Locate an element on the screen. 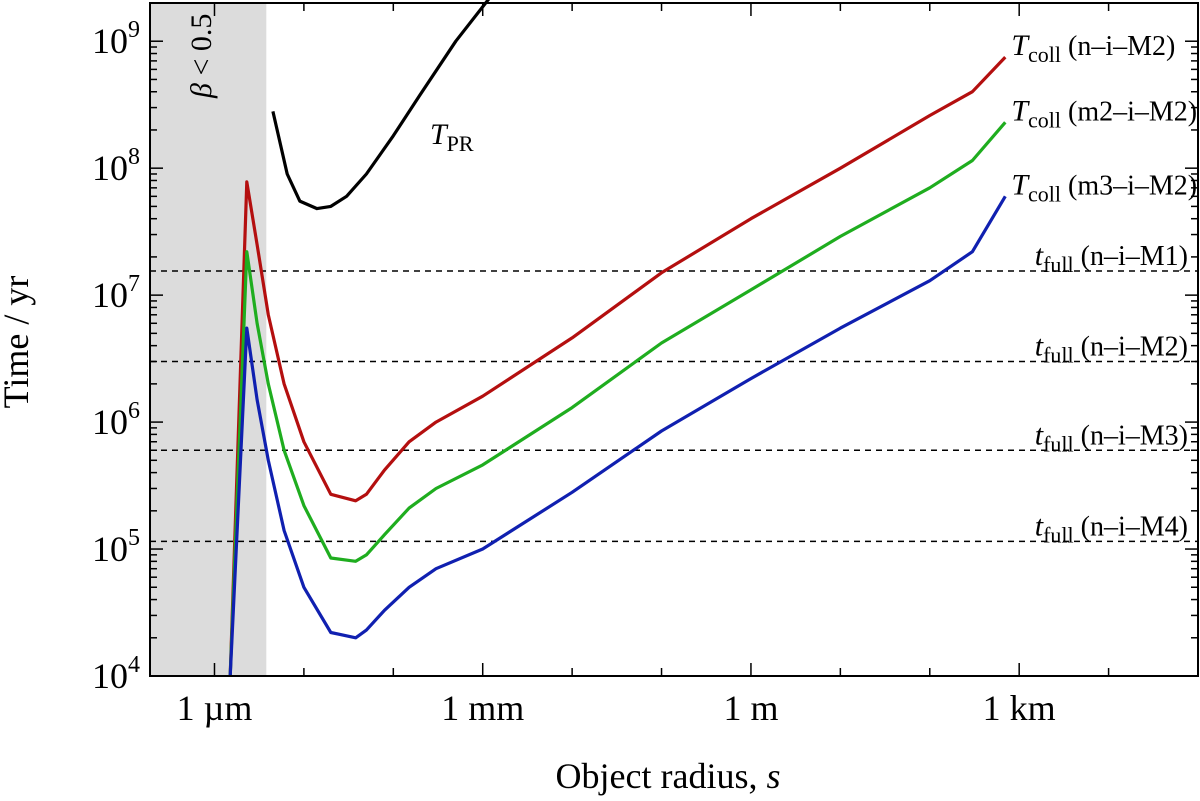 Image resolution: width=1200 pixels, height=801 pixels. series-label-t-coll-m3-i-m2--sub: coll is located at coordinates (1044, 193).